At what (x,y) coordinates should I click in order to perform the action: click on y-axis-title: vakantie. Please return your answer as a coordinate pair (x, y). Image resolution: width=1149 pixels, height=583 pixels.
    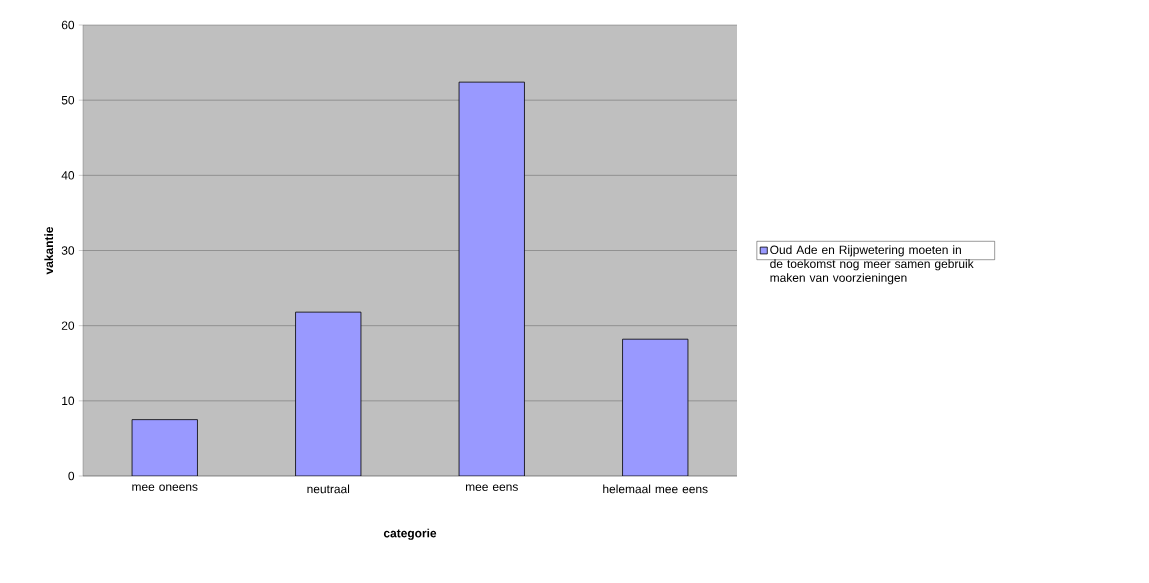
    Looking at the image, I should click on (49, 250).